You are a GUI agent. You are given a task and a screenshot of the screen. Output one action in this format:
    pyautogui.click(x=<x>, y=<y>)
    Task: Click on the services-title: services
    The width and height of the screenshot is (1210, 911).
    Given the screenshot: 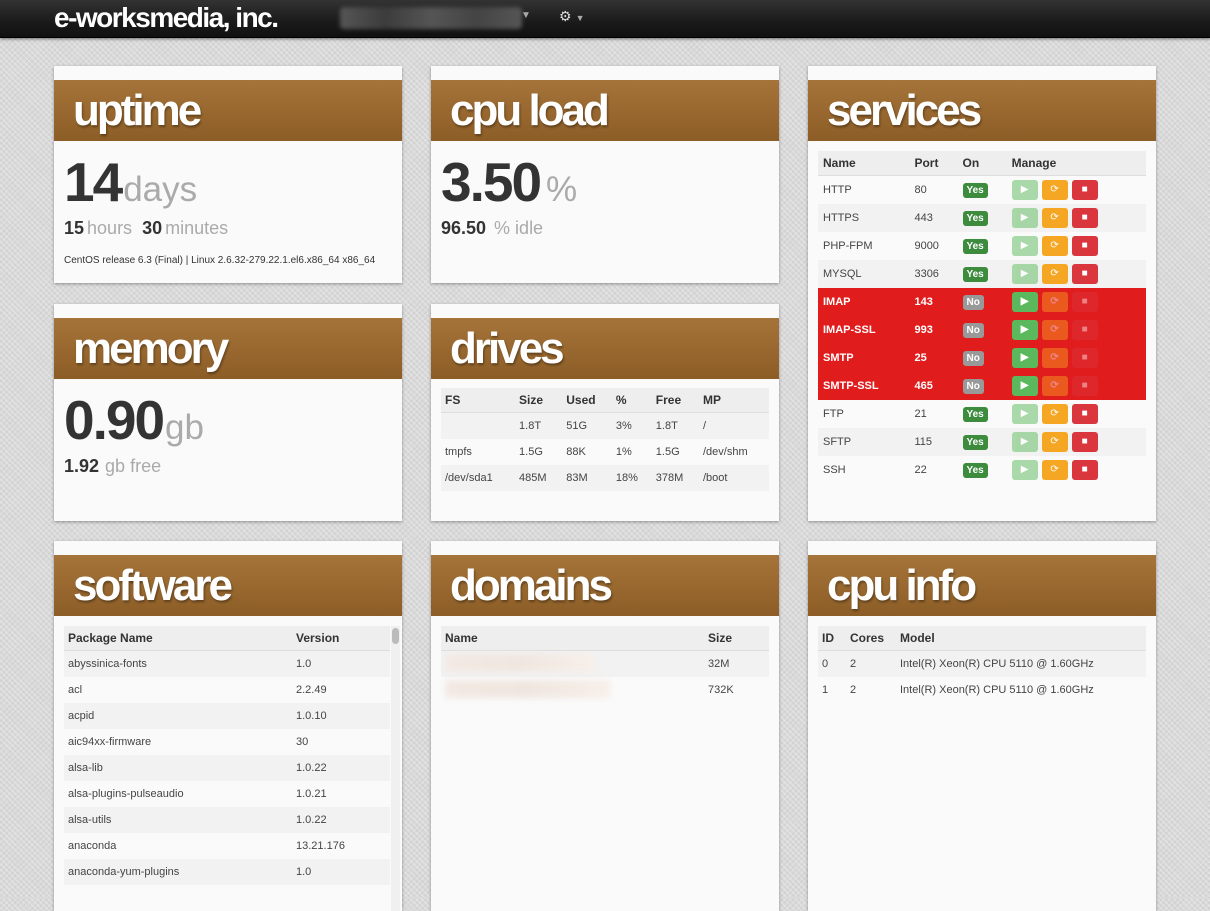 What is the action you would take?
    pyautogui.click(x=904, y=110)
    